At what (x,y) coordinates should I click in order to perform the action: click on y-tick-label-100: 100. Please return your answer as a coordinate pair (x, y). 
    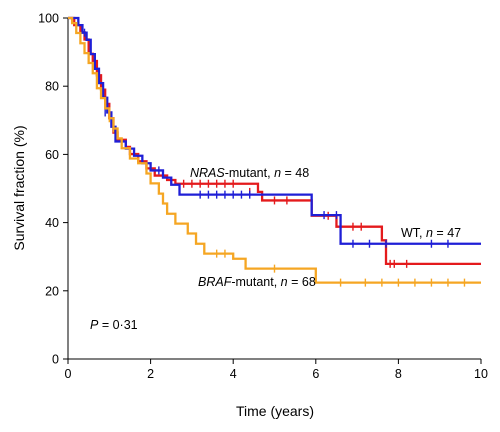
    Looking at the image, I should click on (48, 19).